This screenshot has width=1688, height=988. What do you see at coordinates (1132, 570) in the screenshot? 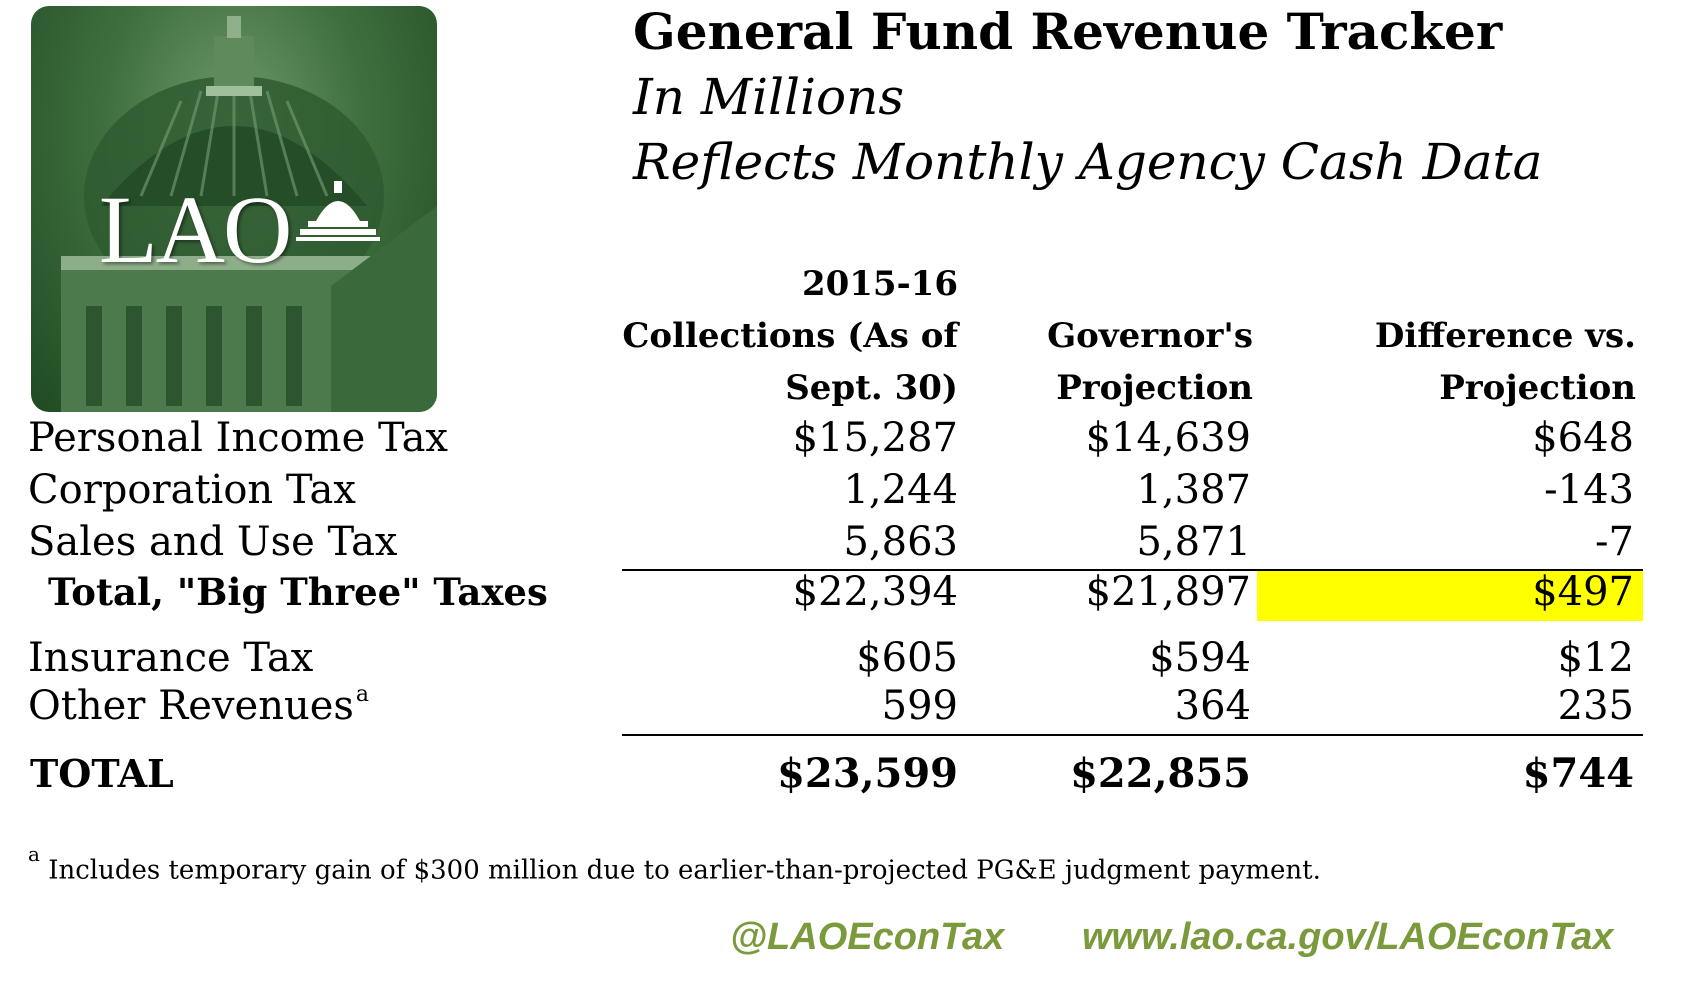
I see `subtotal-rule` at bounding box center [1132, 570].